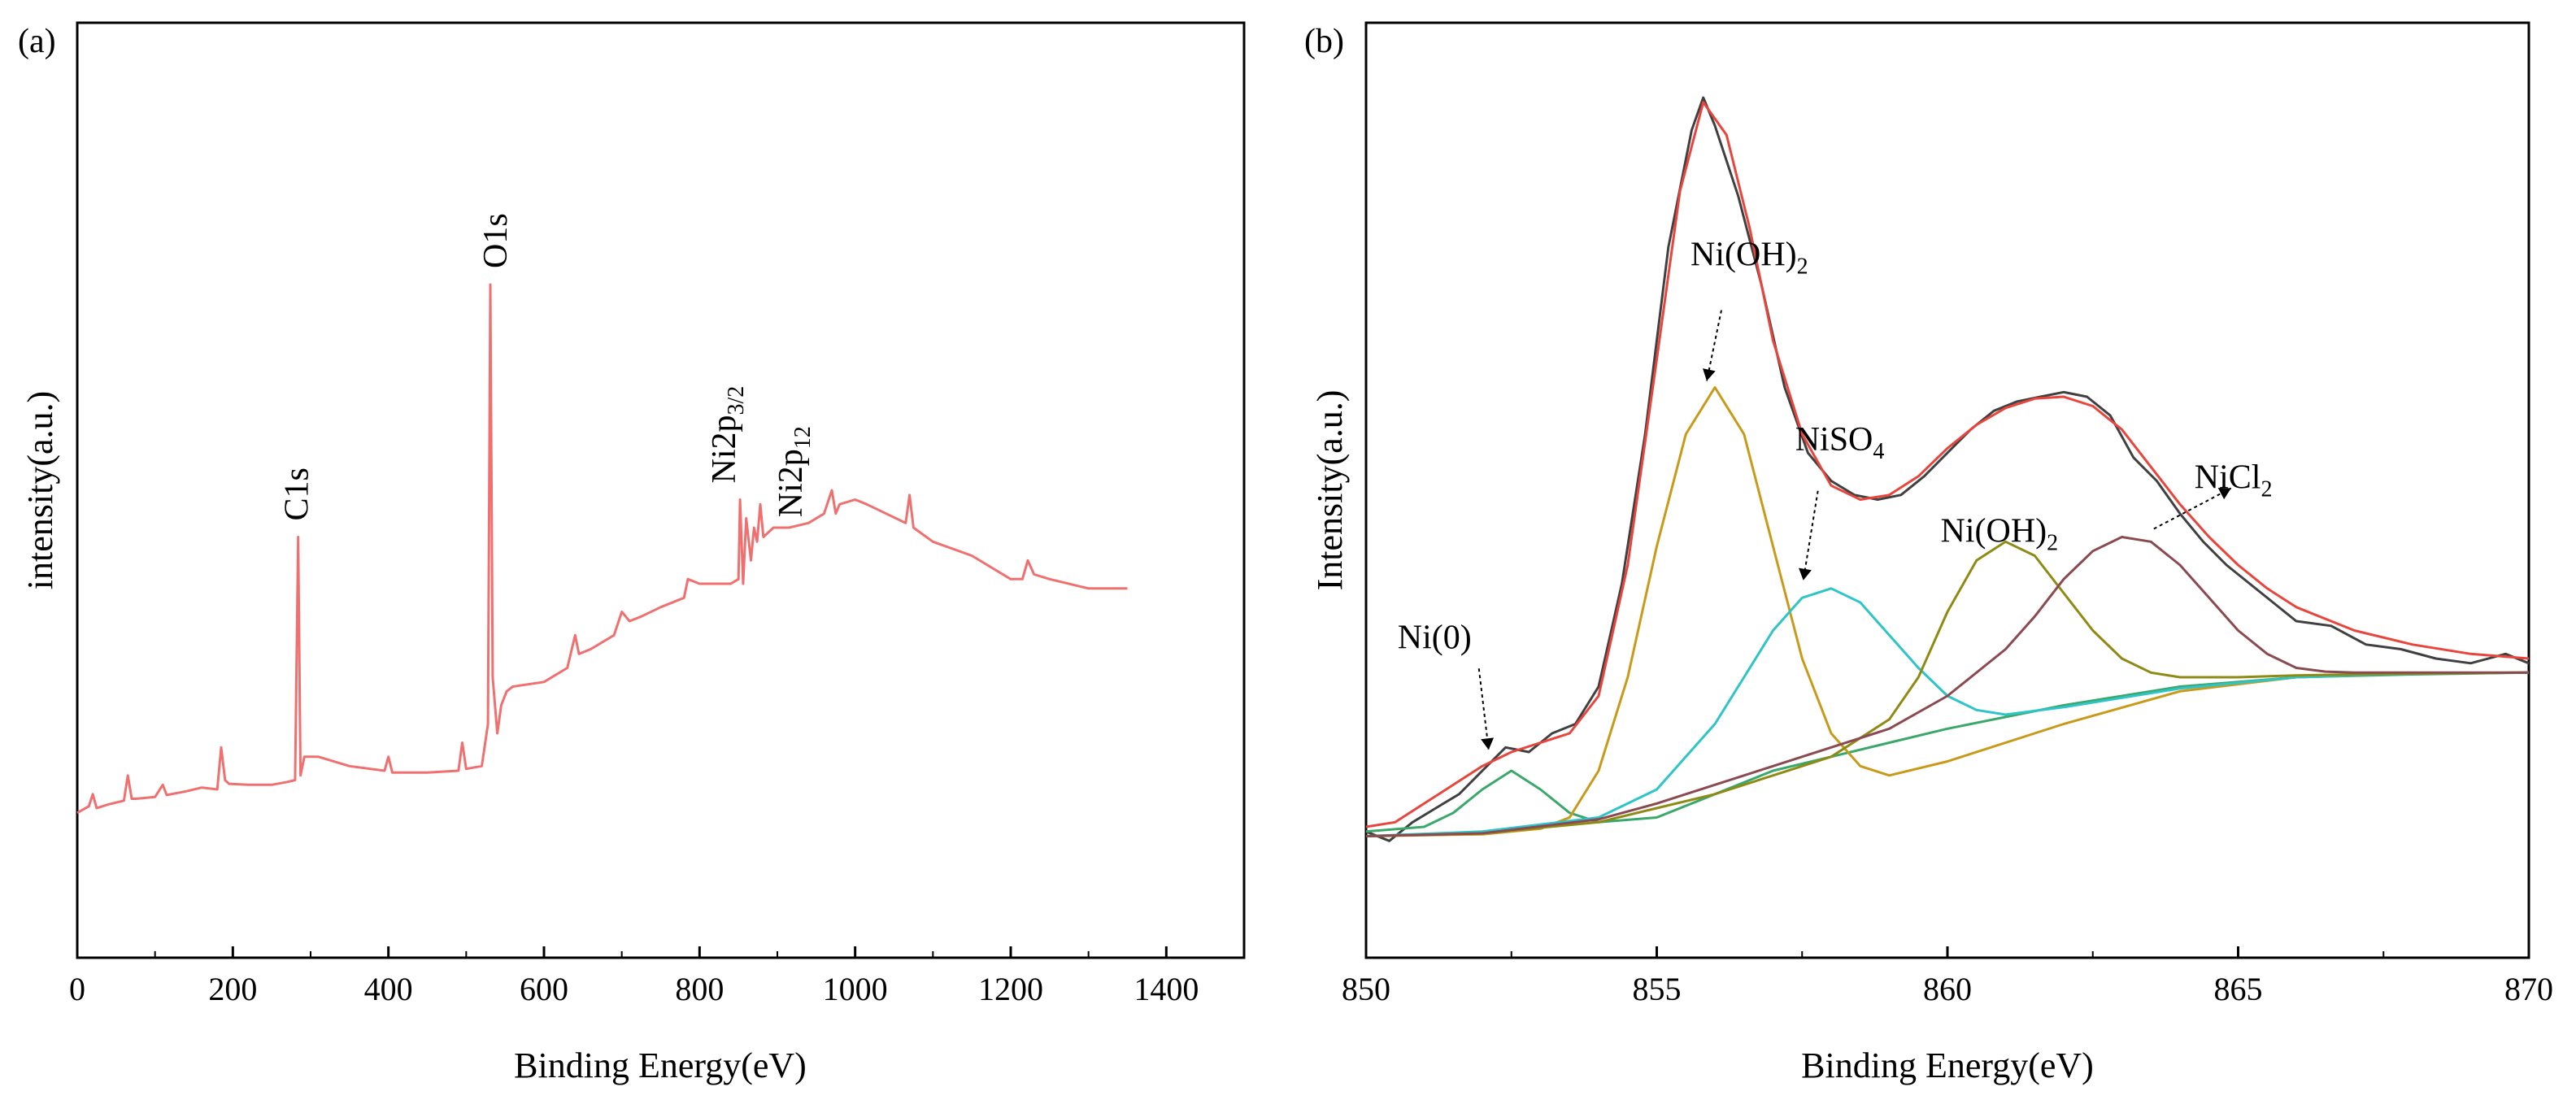 This screenshot has width=2576, height=1100. What do you see at coordinates (1166, 989) in the screenshot?
I see `a-x-tick-label: 1400` at bounding box center [1166, 989].